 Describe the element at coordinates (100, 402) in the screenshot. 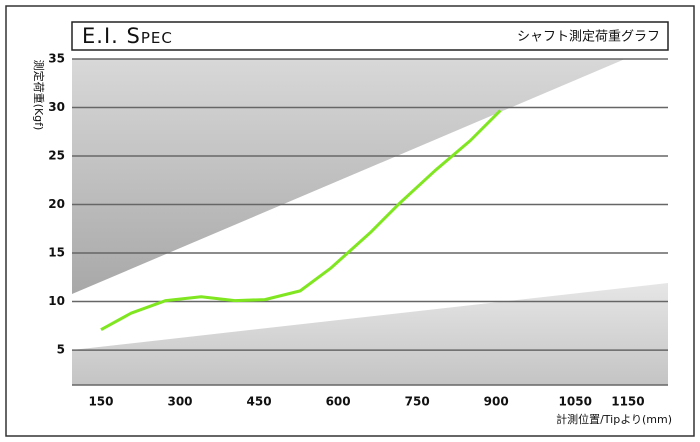

I see `x-tick-label: 150` at that location.